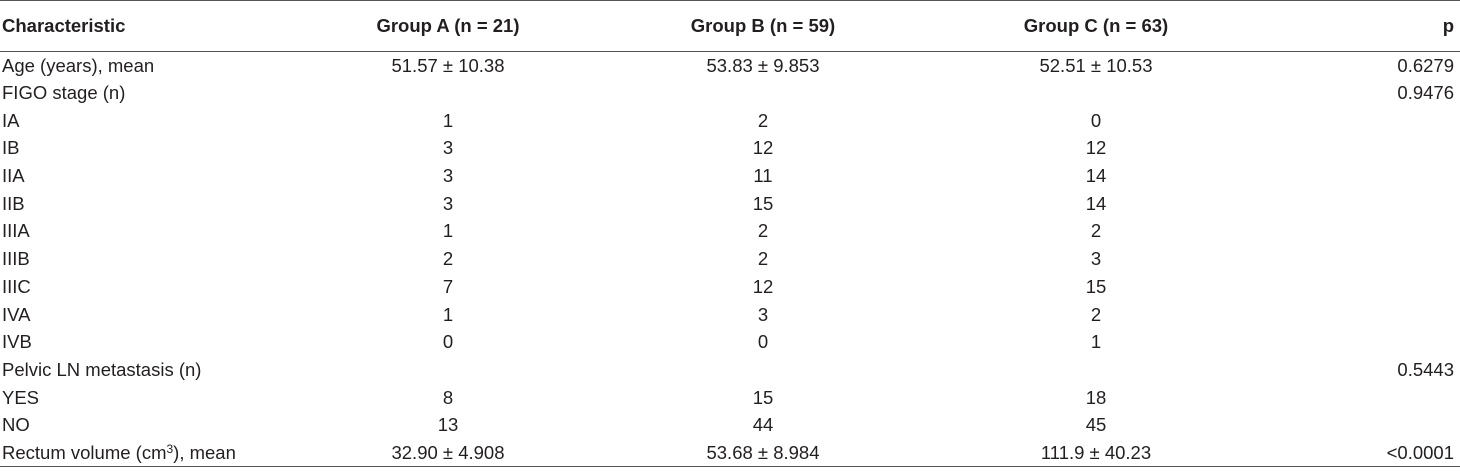 Image resolution: width=1460 pixels, height=473 pixels. Describe the element at coordinates (1098, 370) in the screenshot. I see `cell-group-c` at that location.